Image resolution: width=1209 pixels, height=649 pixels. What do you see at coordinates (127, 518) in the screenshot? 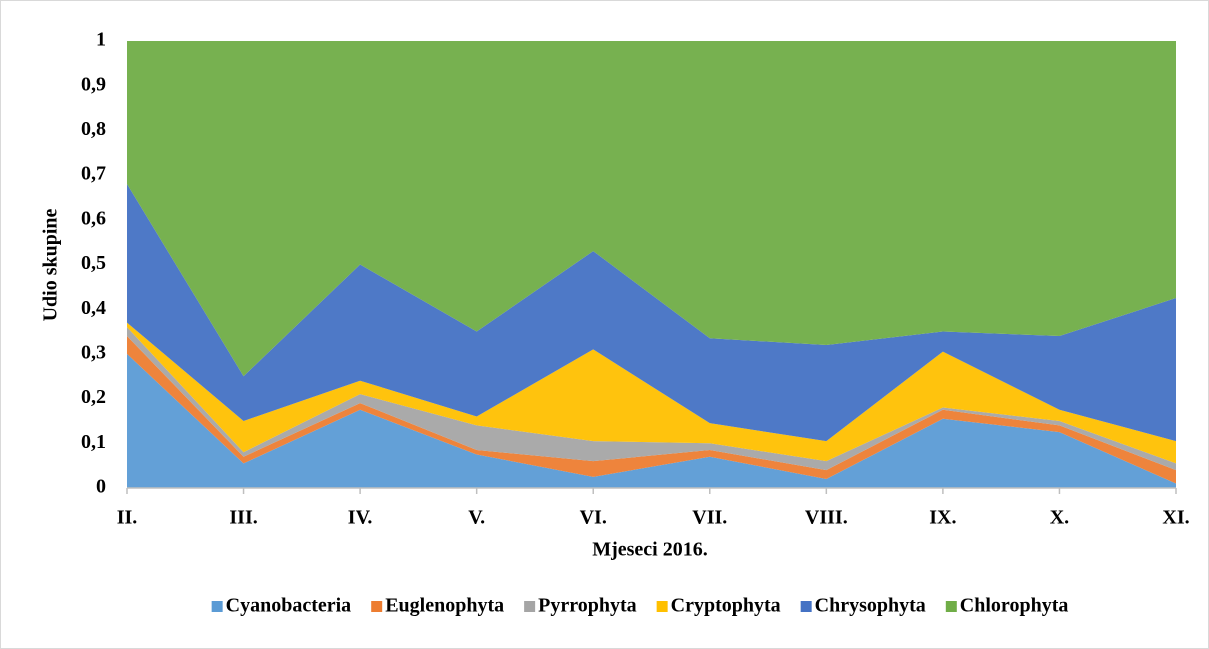
I see `x-tick-label: II.` at bounding box center [127, 518].